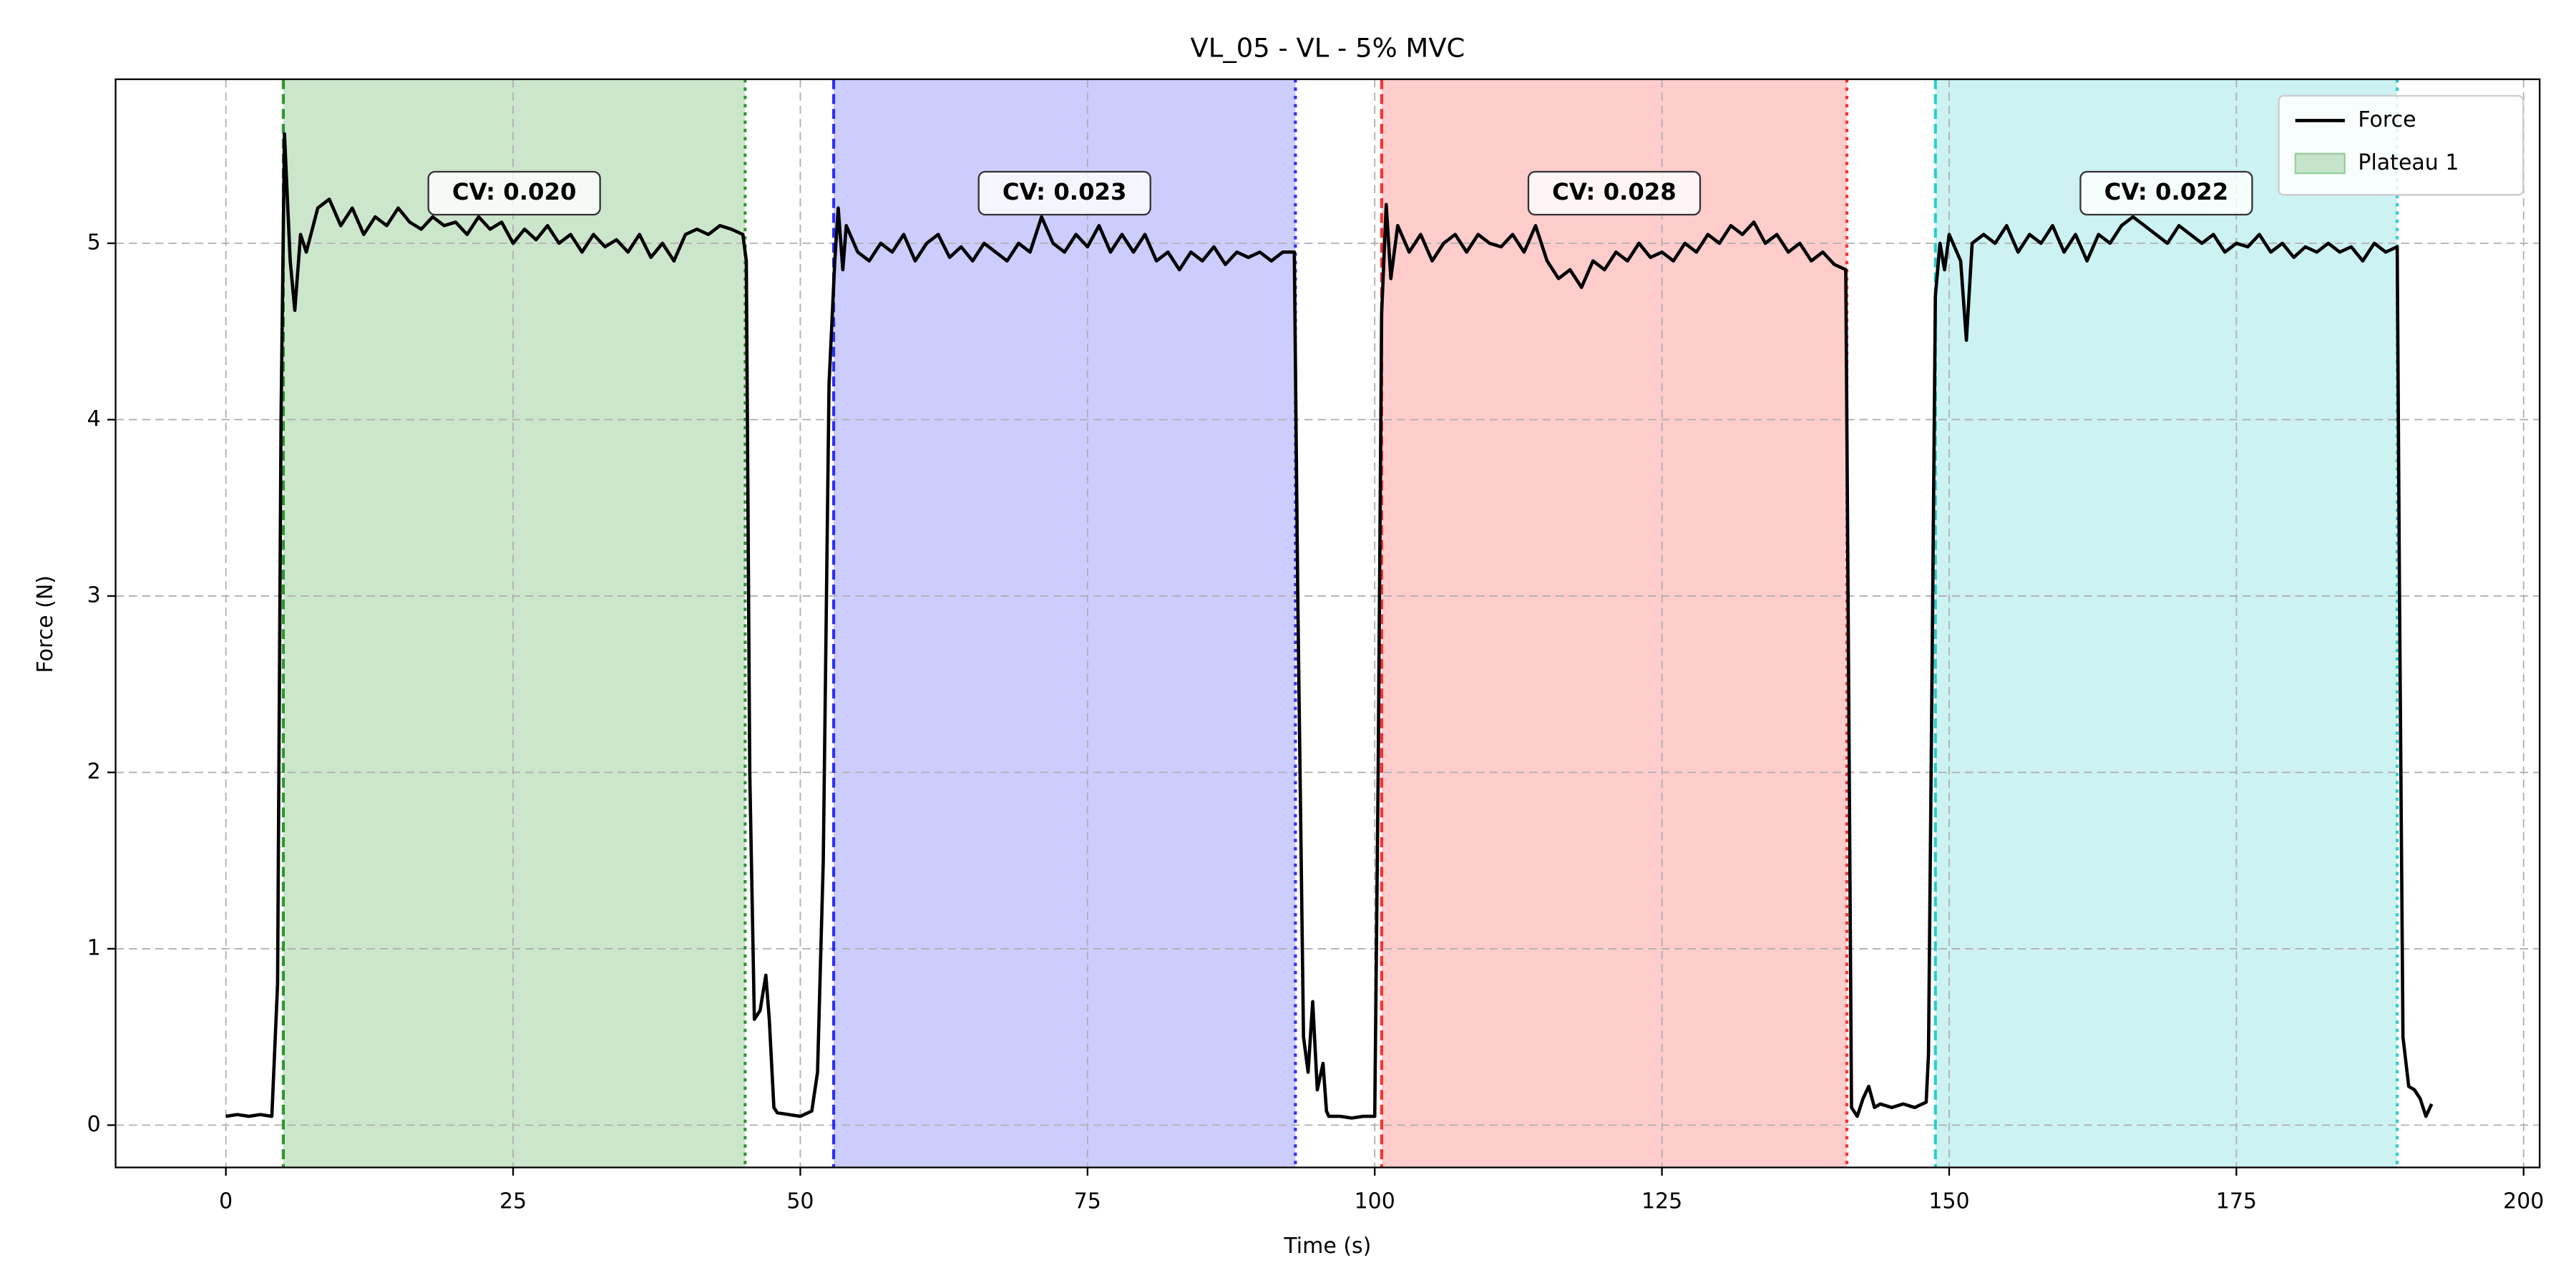 The width and height of the screenshot is (2576, 1288). Describe the element at coordinates (94, 947) in the screenshot. I see `y-tick-label: 1` at that location.